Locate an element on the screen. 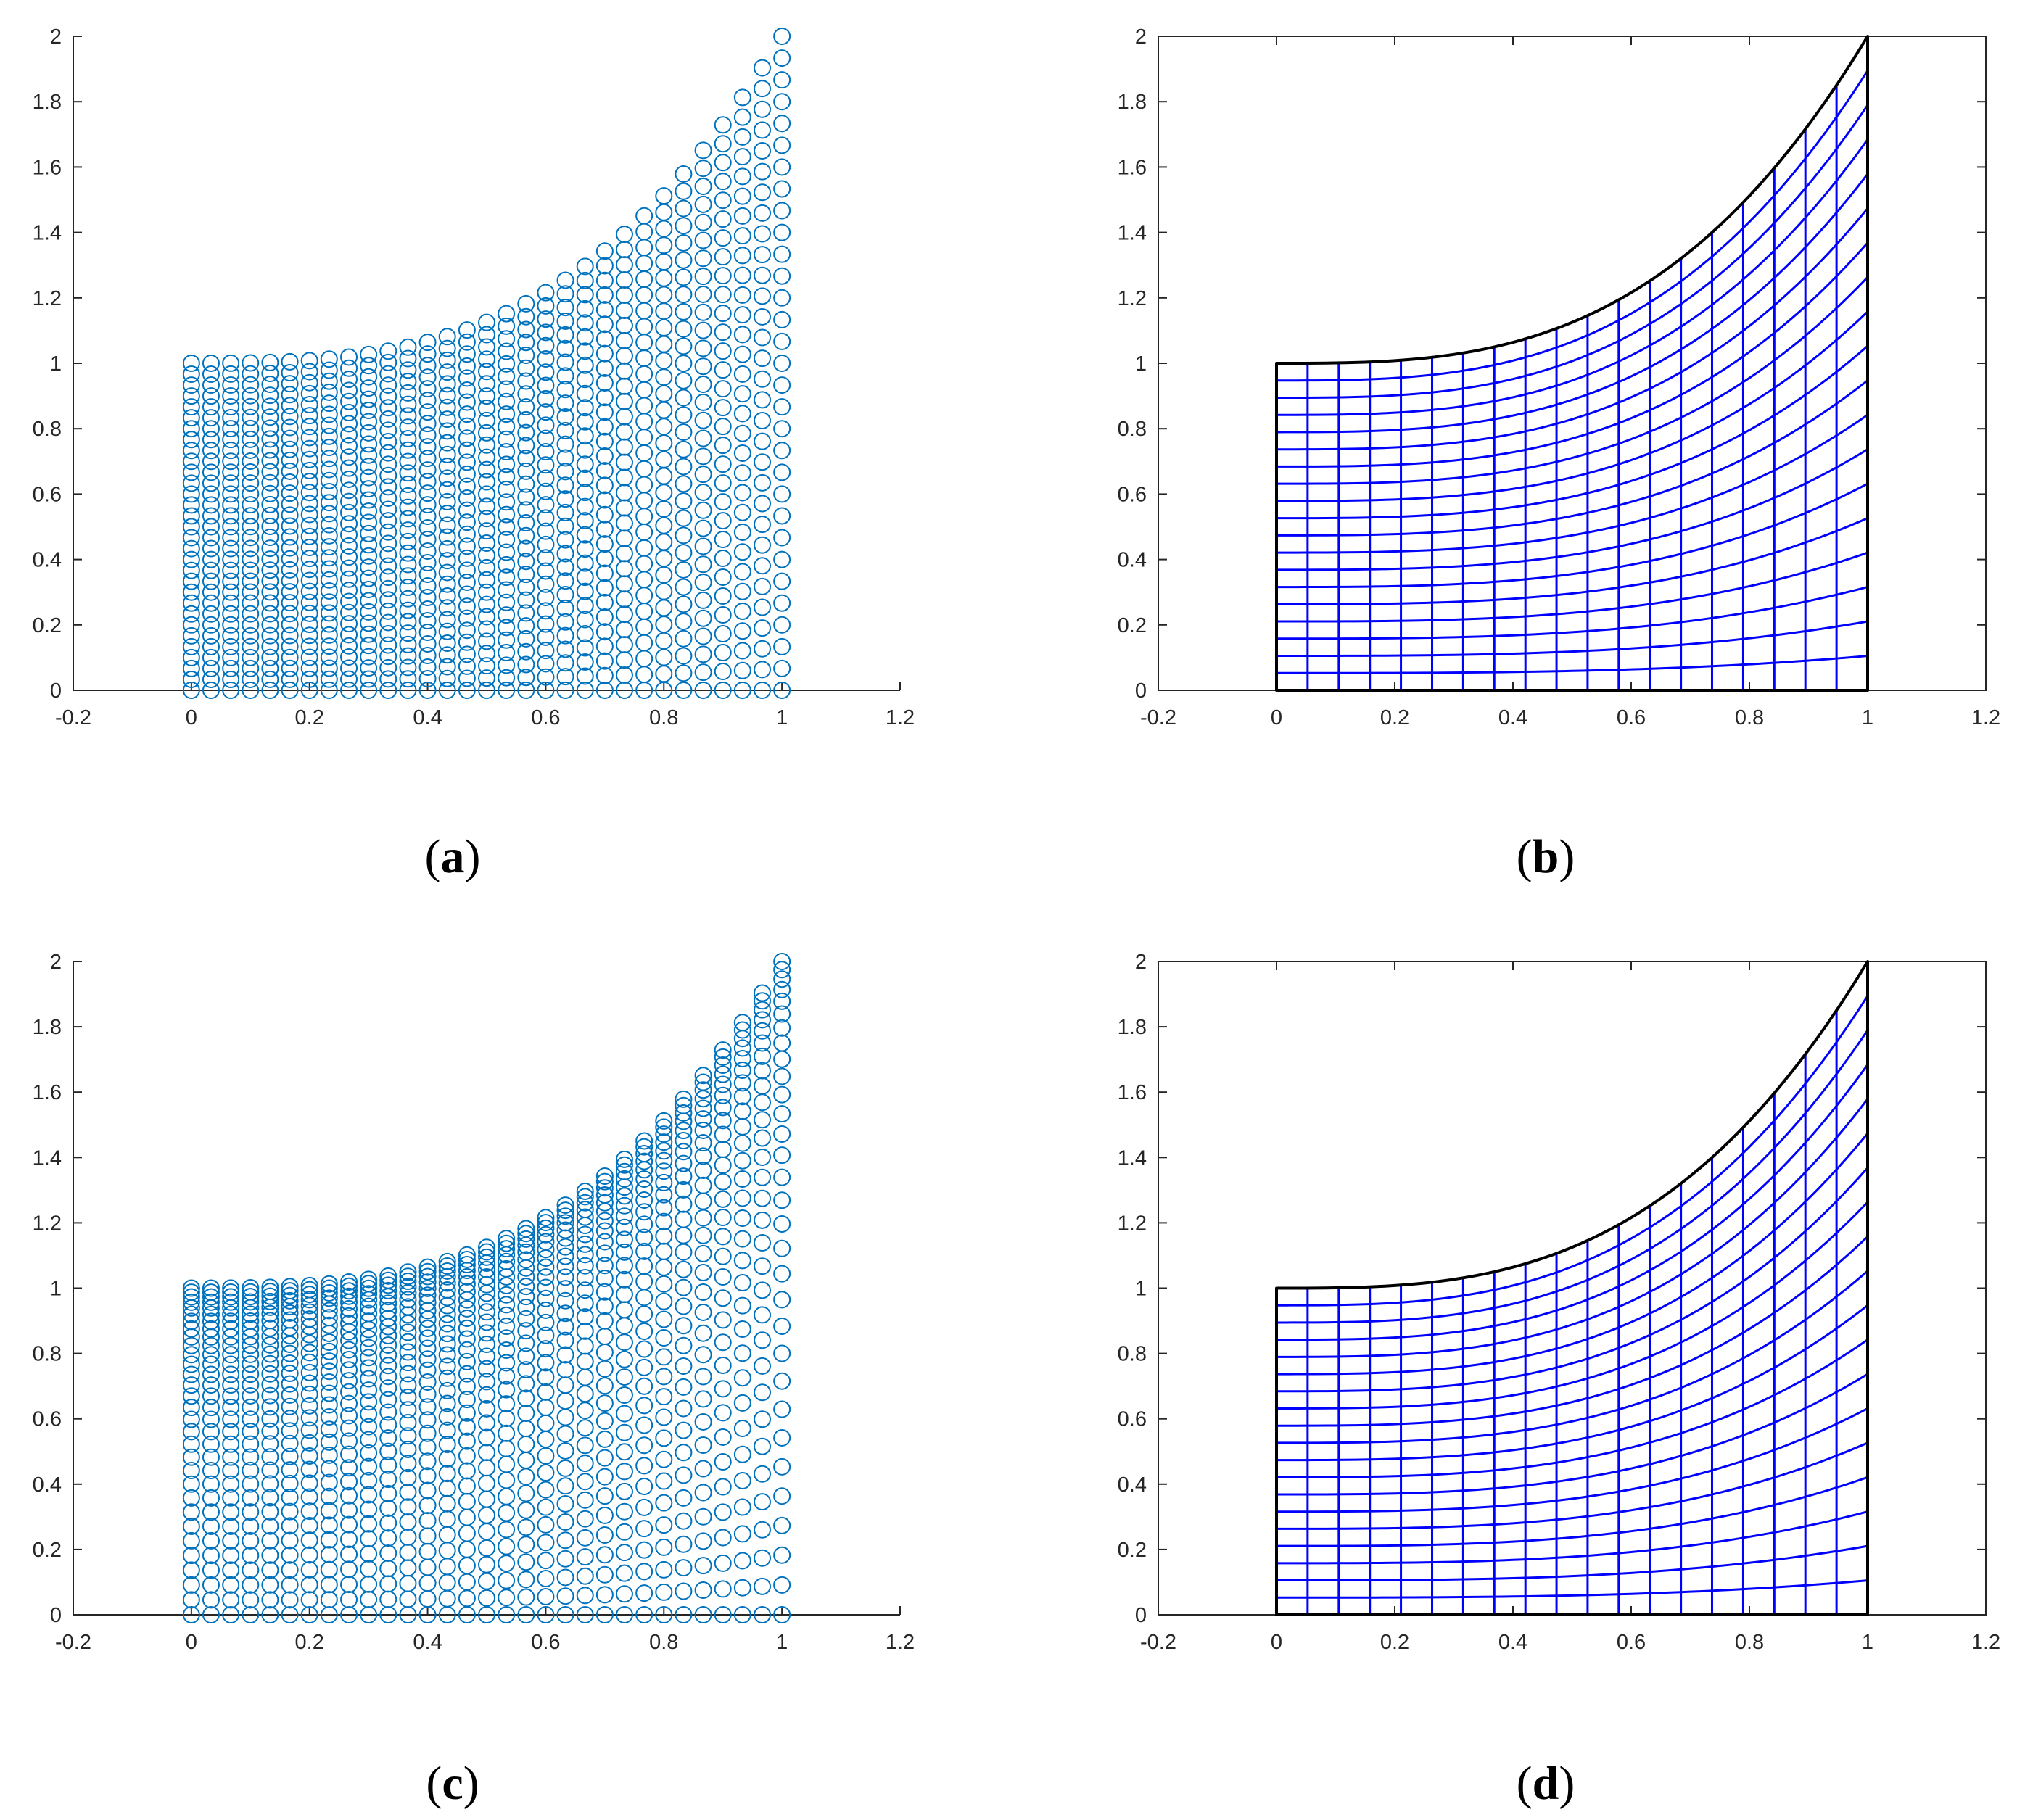  y-tick-label: 0.6 is located at coordinates (1132, 1419).